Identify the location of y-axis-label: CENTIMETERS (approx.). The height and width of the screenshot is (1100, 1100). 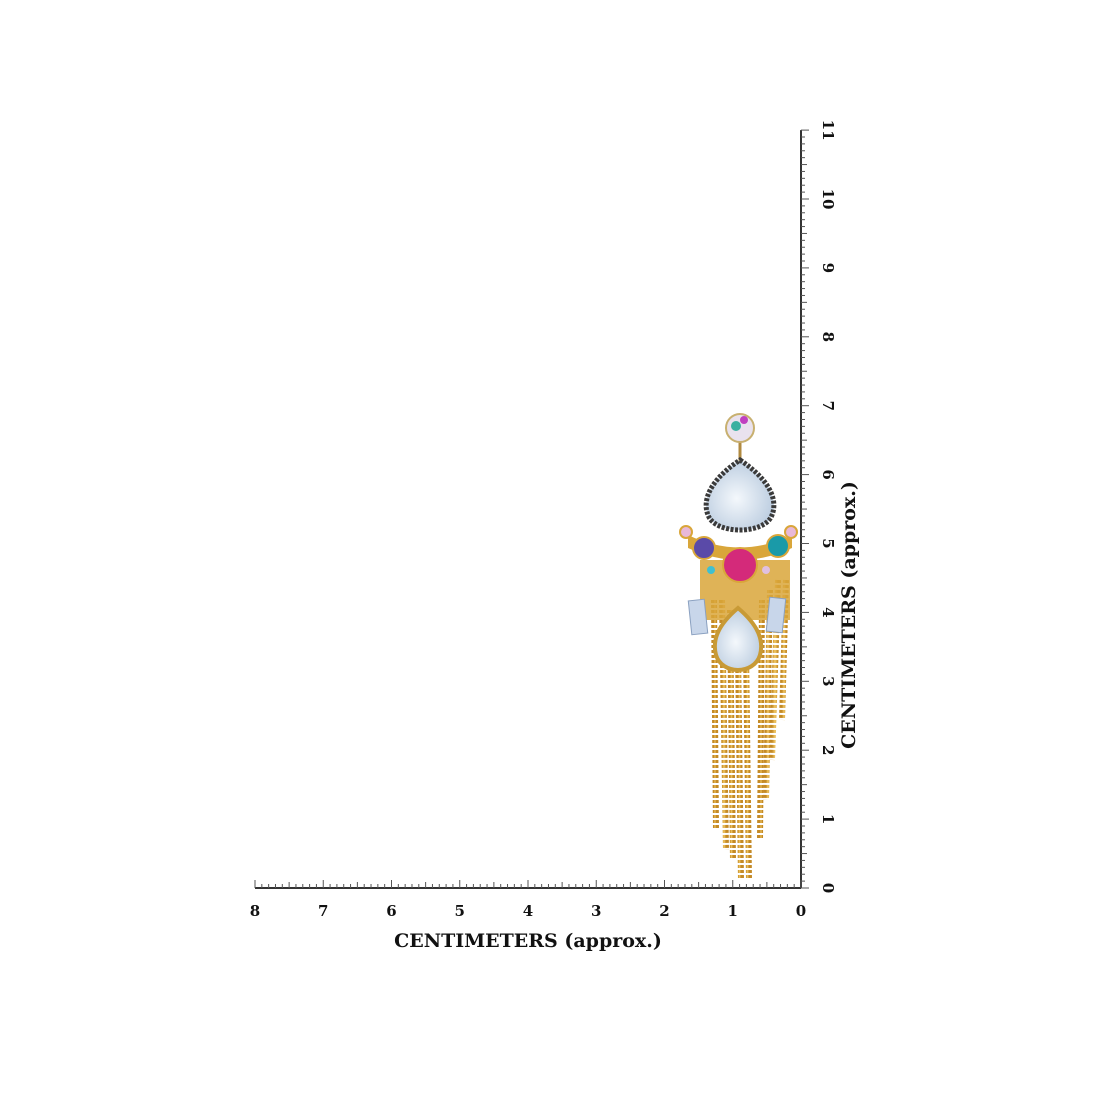
(849, 615).